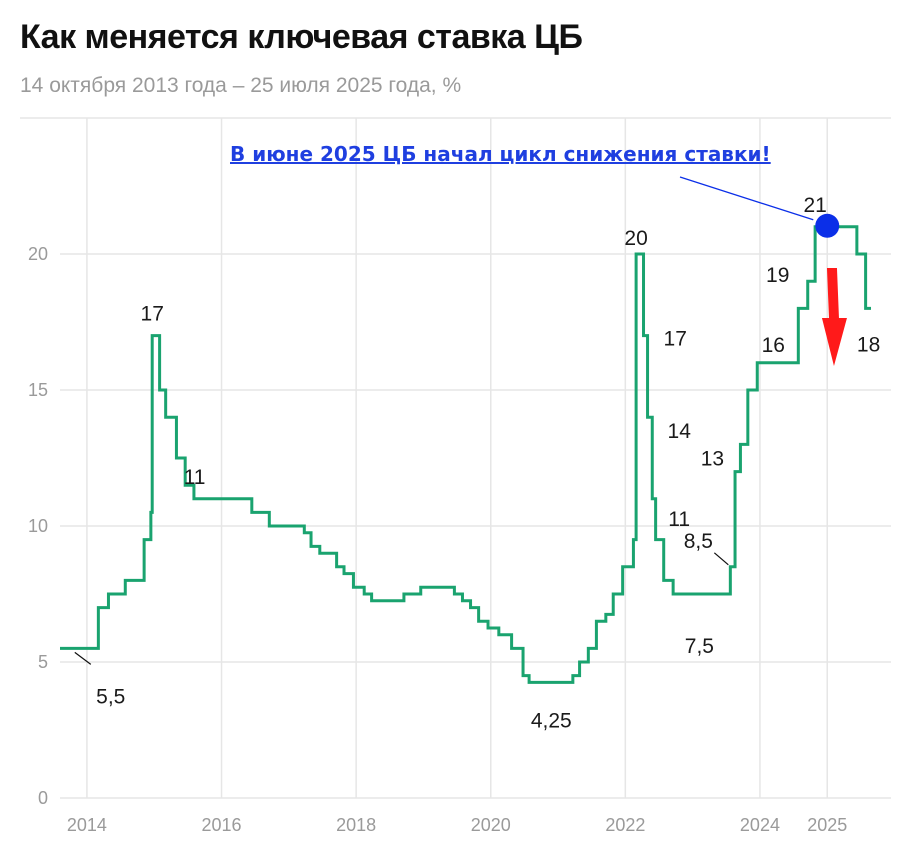 This screenshot has height=851, width=911. Describe the element at coordinates (222, 825) in the screenshot. I see `x-tick-label: 2016` at that location.